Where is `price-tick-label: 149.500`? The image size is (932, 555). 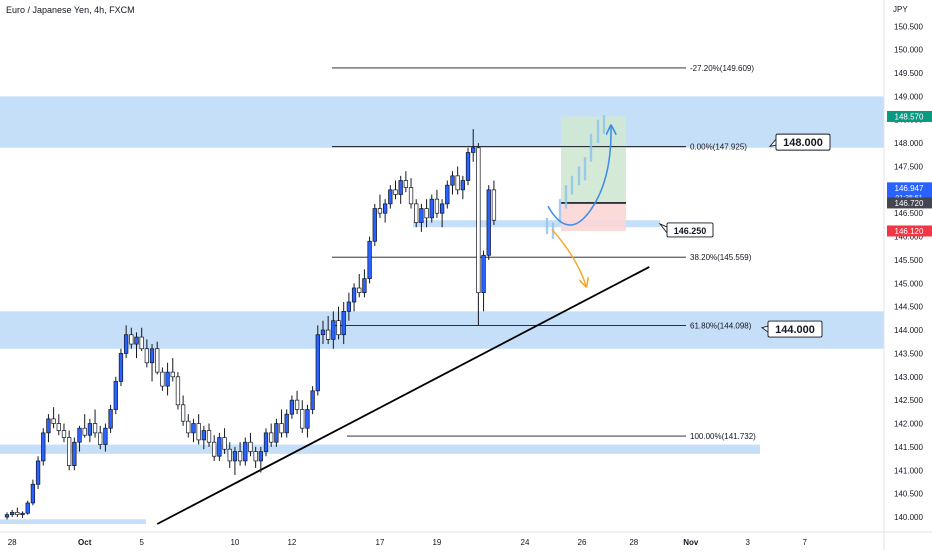
price-tick-label: 149.500 is located at coordinates (908, 73).